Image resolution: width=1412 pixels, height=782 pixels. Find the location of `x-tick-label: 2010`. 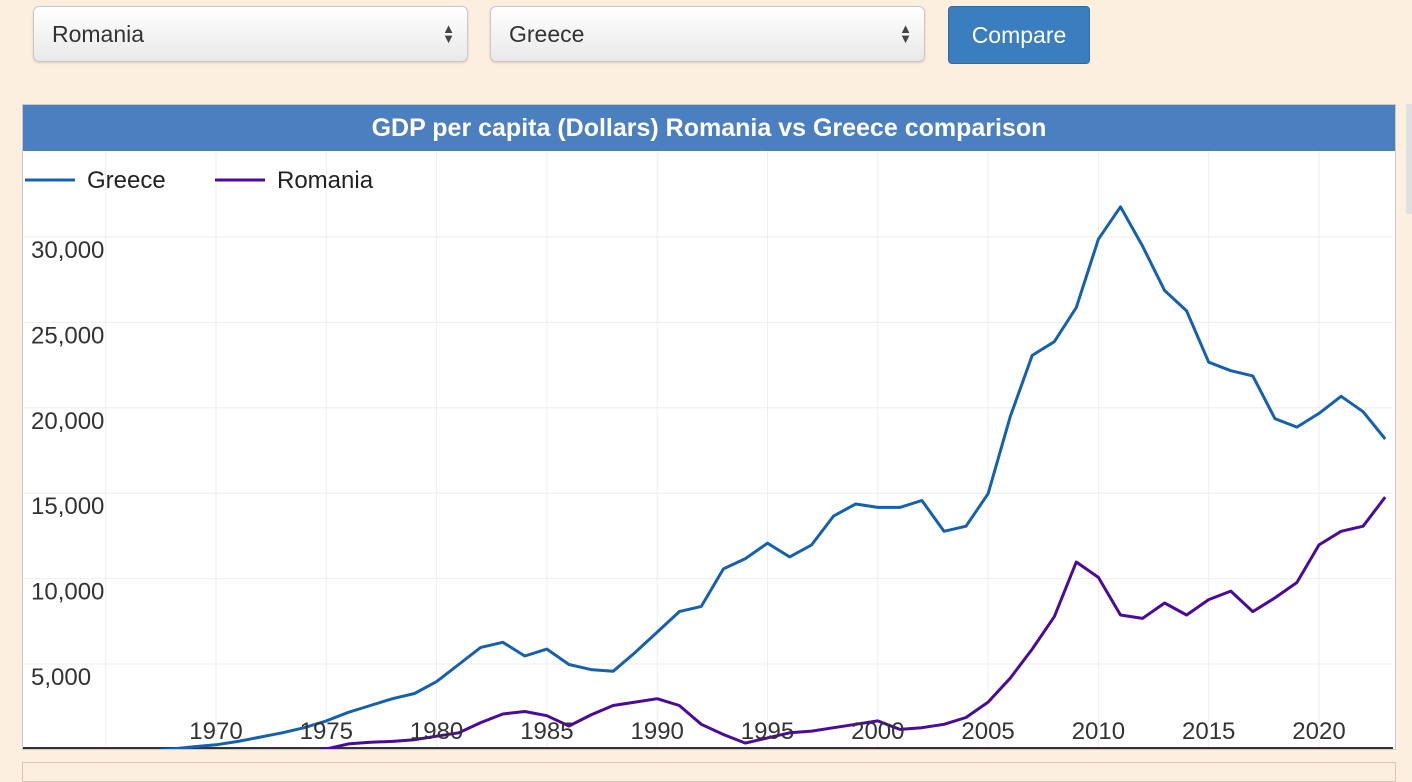

x-tick-label: 2010 is located at coordinates (1098, 731).